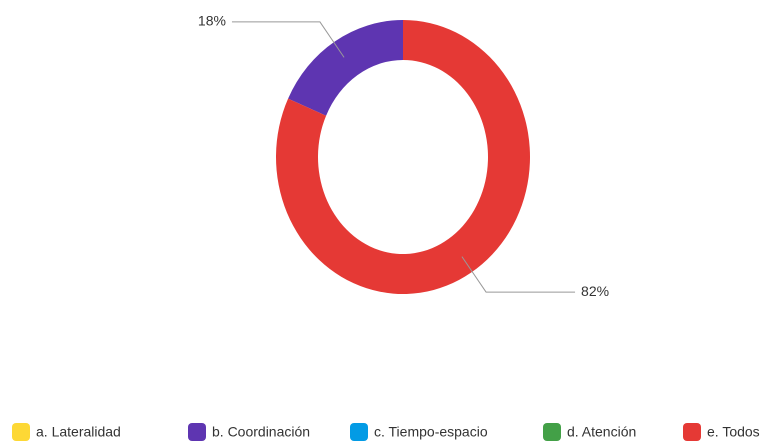  Describe the element at coordinates (733, 432) in the screenshot. I see `legend-label: e. Todos` at that location.